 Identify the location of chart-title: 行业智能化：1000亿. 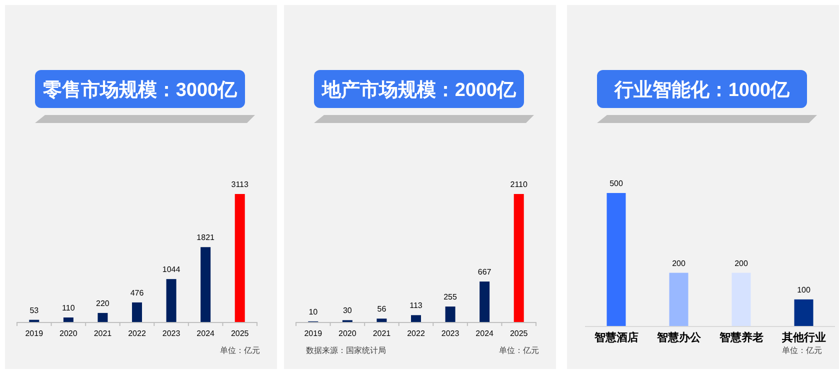
(702, 90).